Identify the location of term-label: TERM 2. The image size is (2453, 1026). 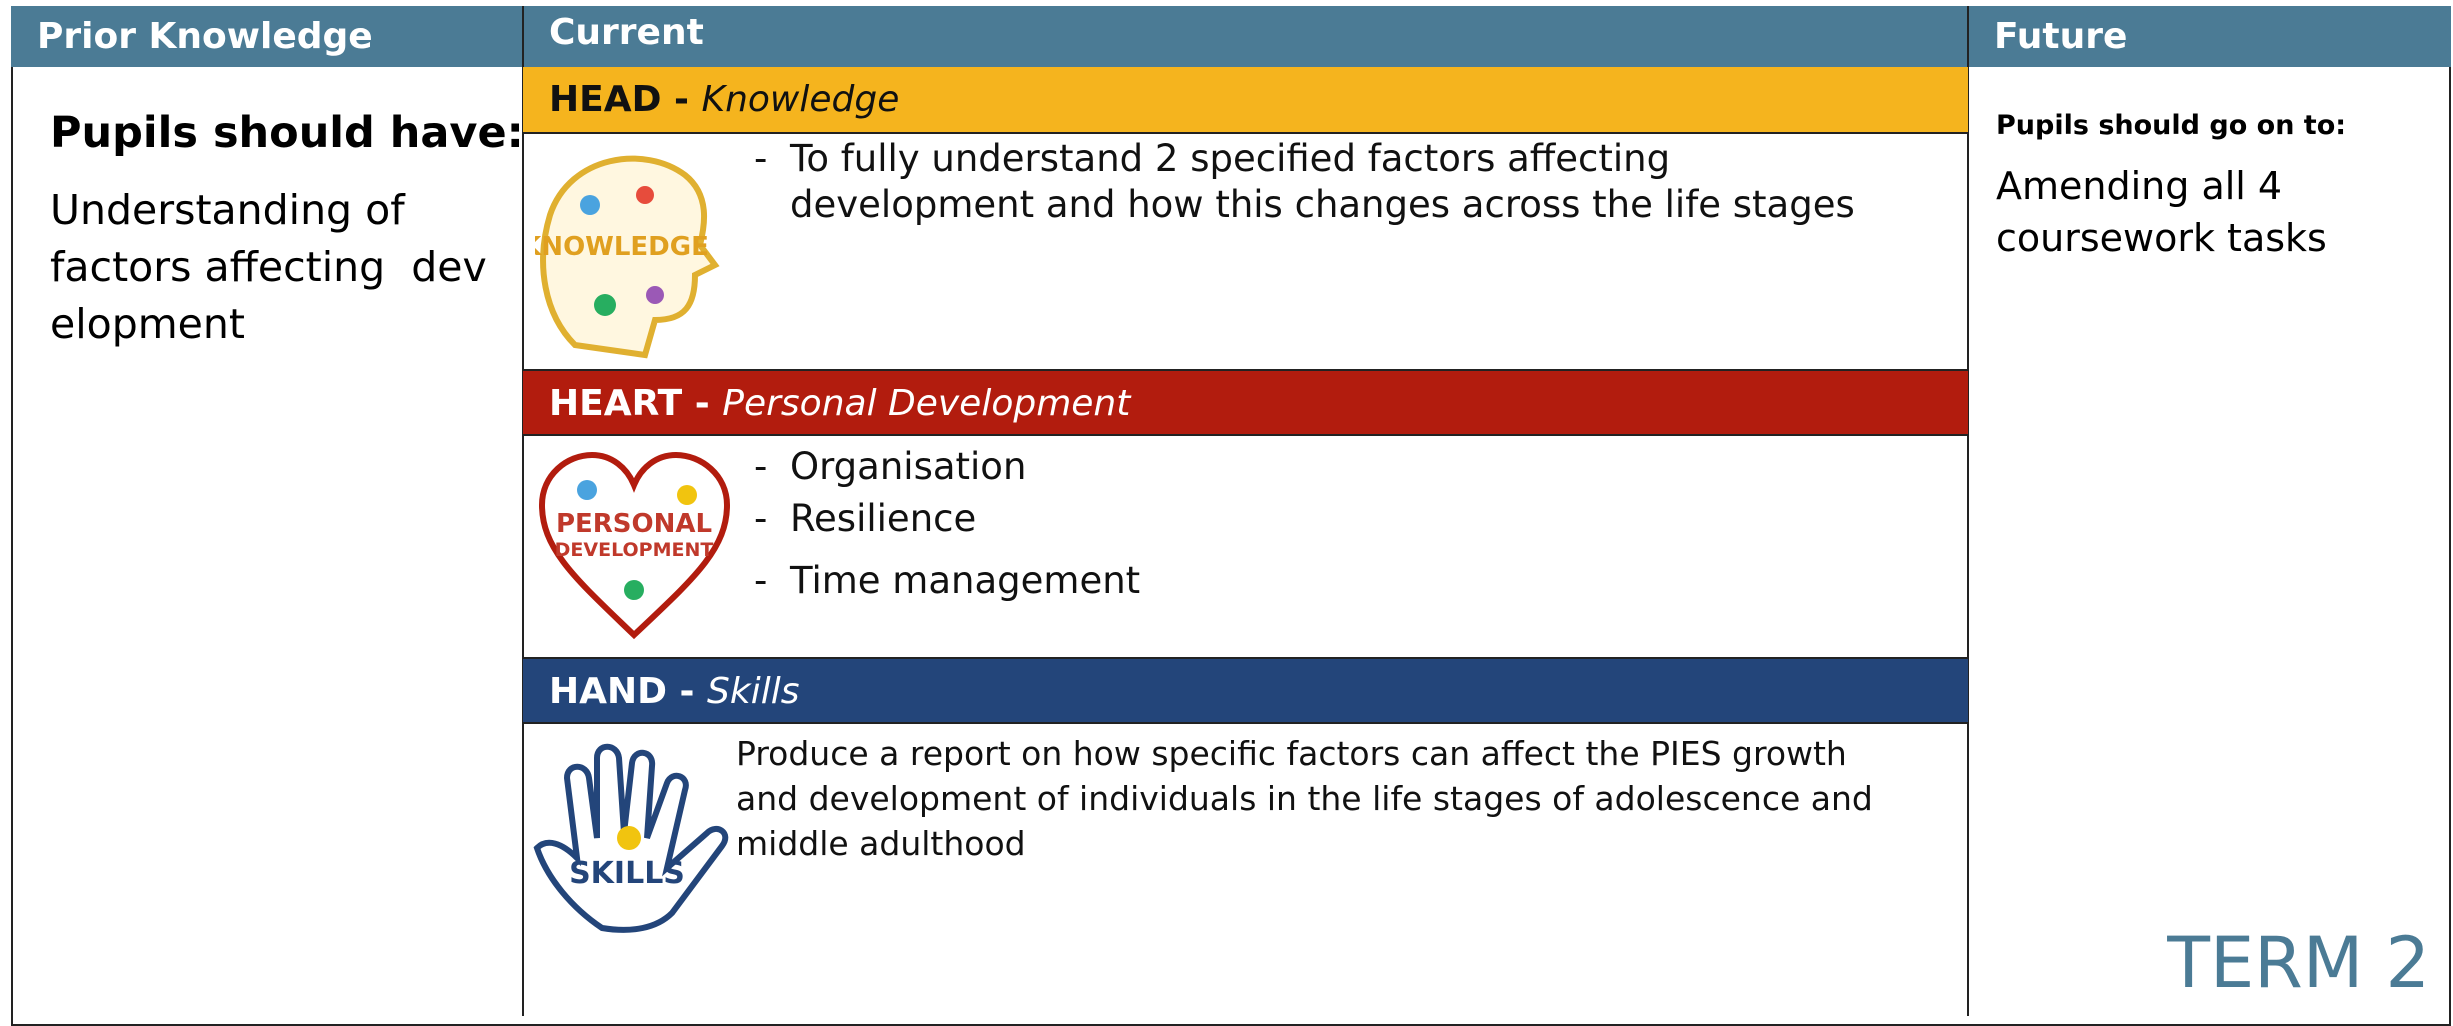
(2298, 963).